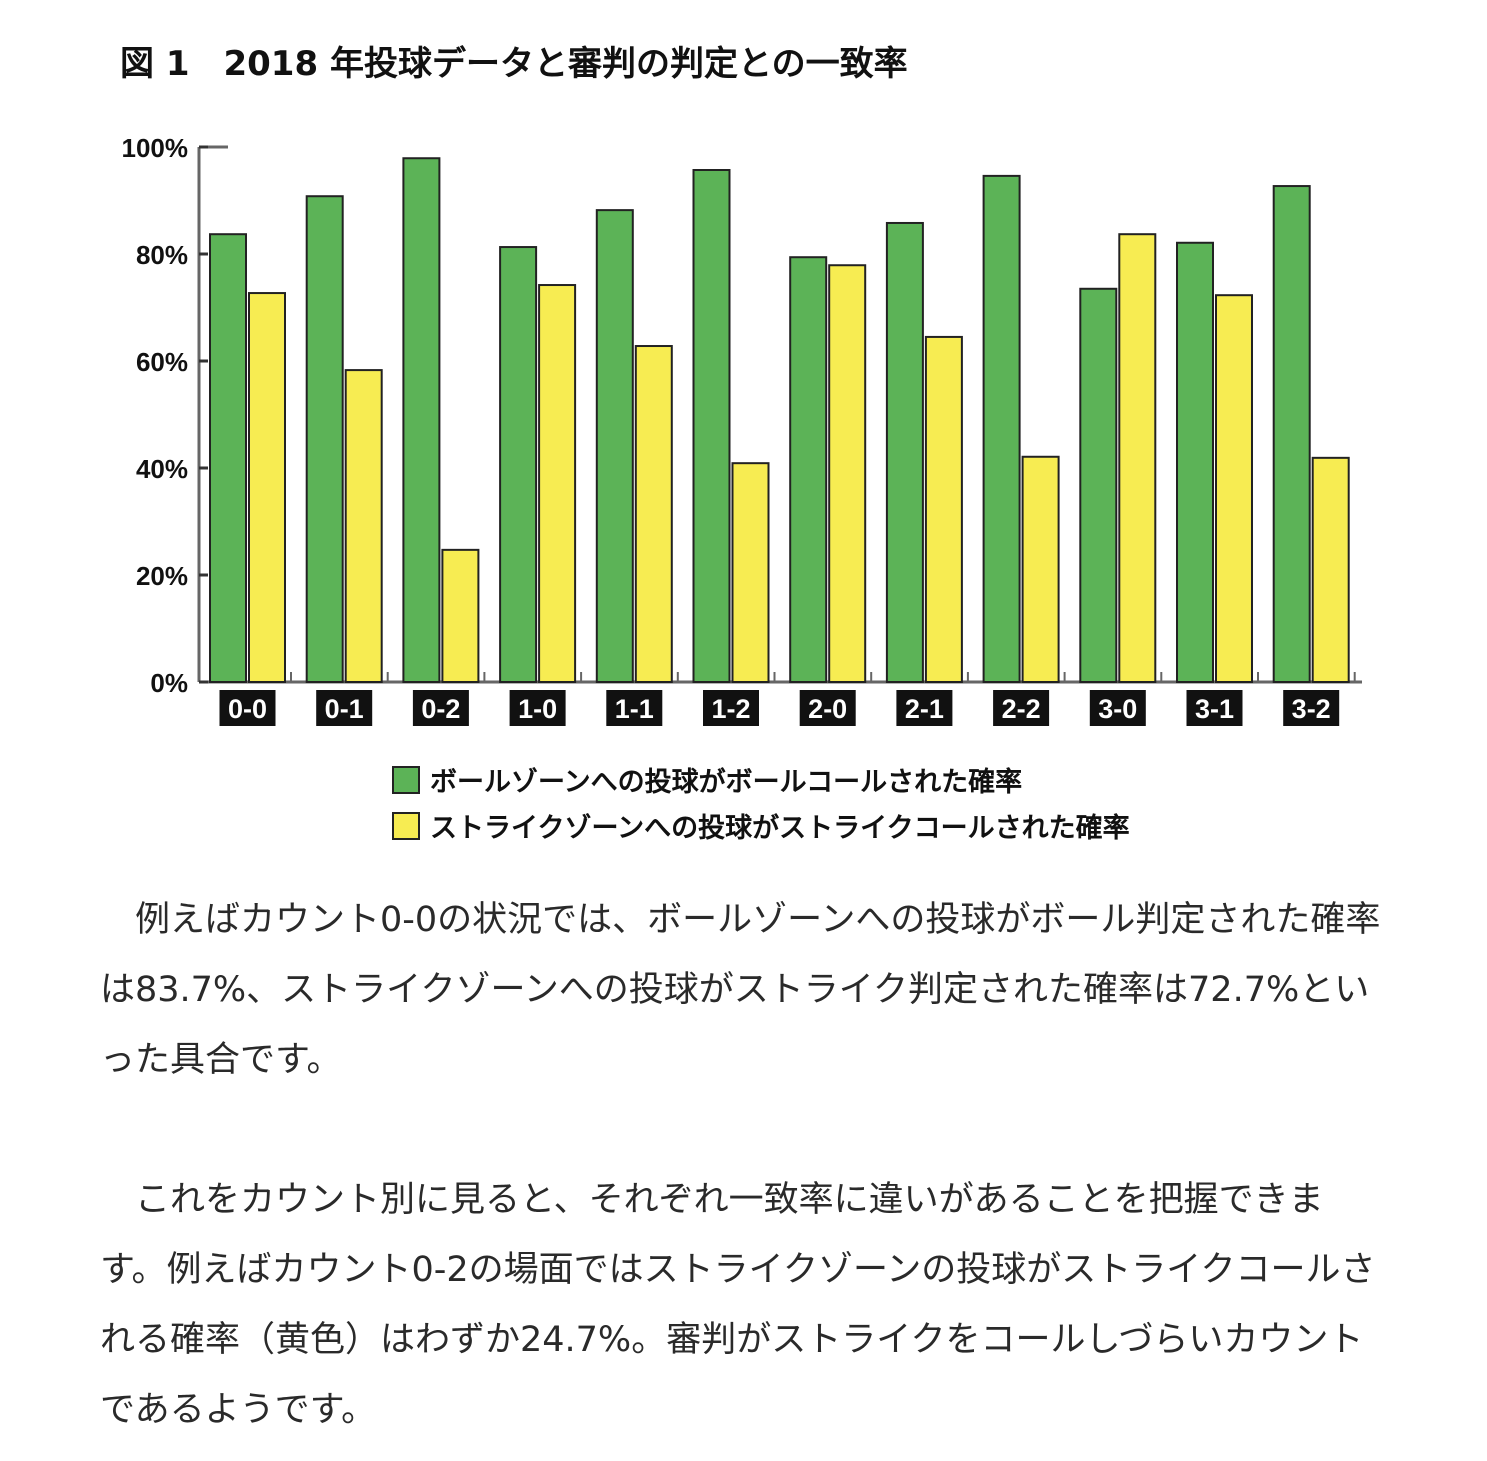  What do you see at coordinates (162, 469) in the screenshot?
I see `y-tick-label: 40%` at bounding box center [162, 469].